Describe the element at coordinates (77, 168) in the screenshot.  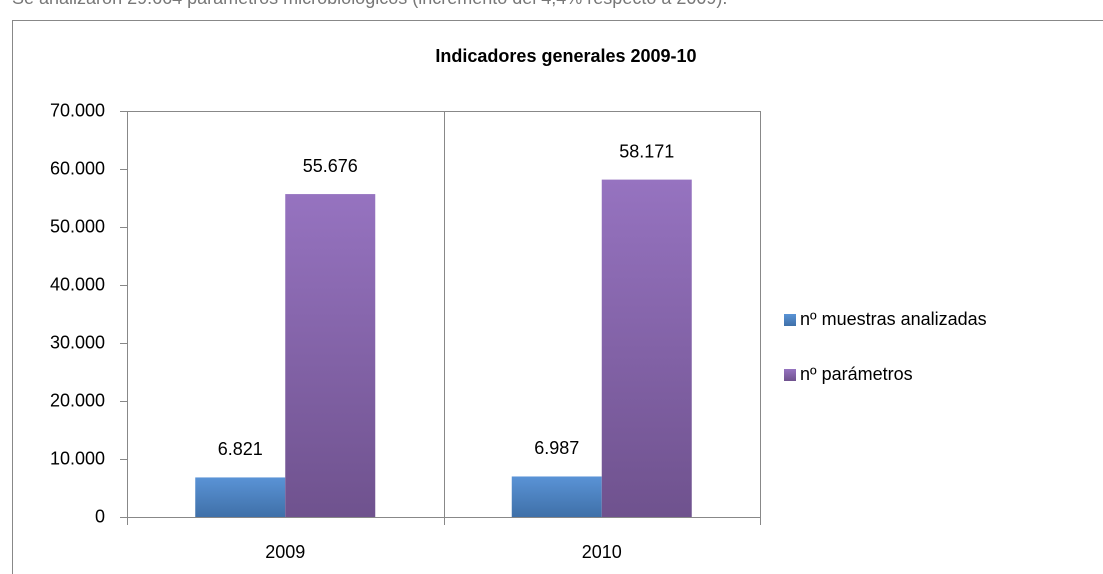
I see `y-tick-label: 60.000` at that location.